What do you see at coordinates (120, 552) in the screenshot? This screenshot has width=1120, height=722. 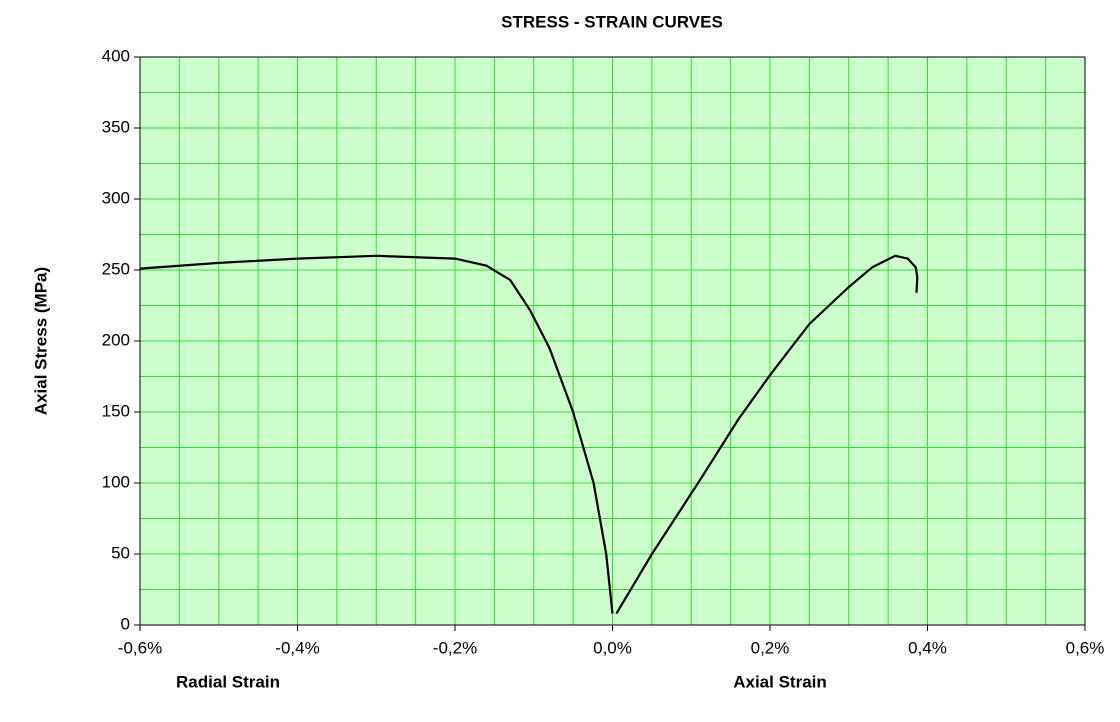 I see `y-tick-label: 50` at bounding box center [120, 552].